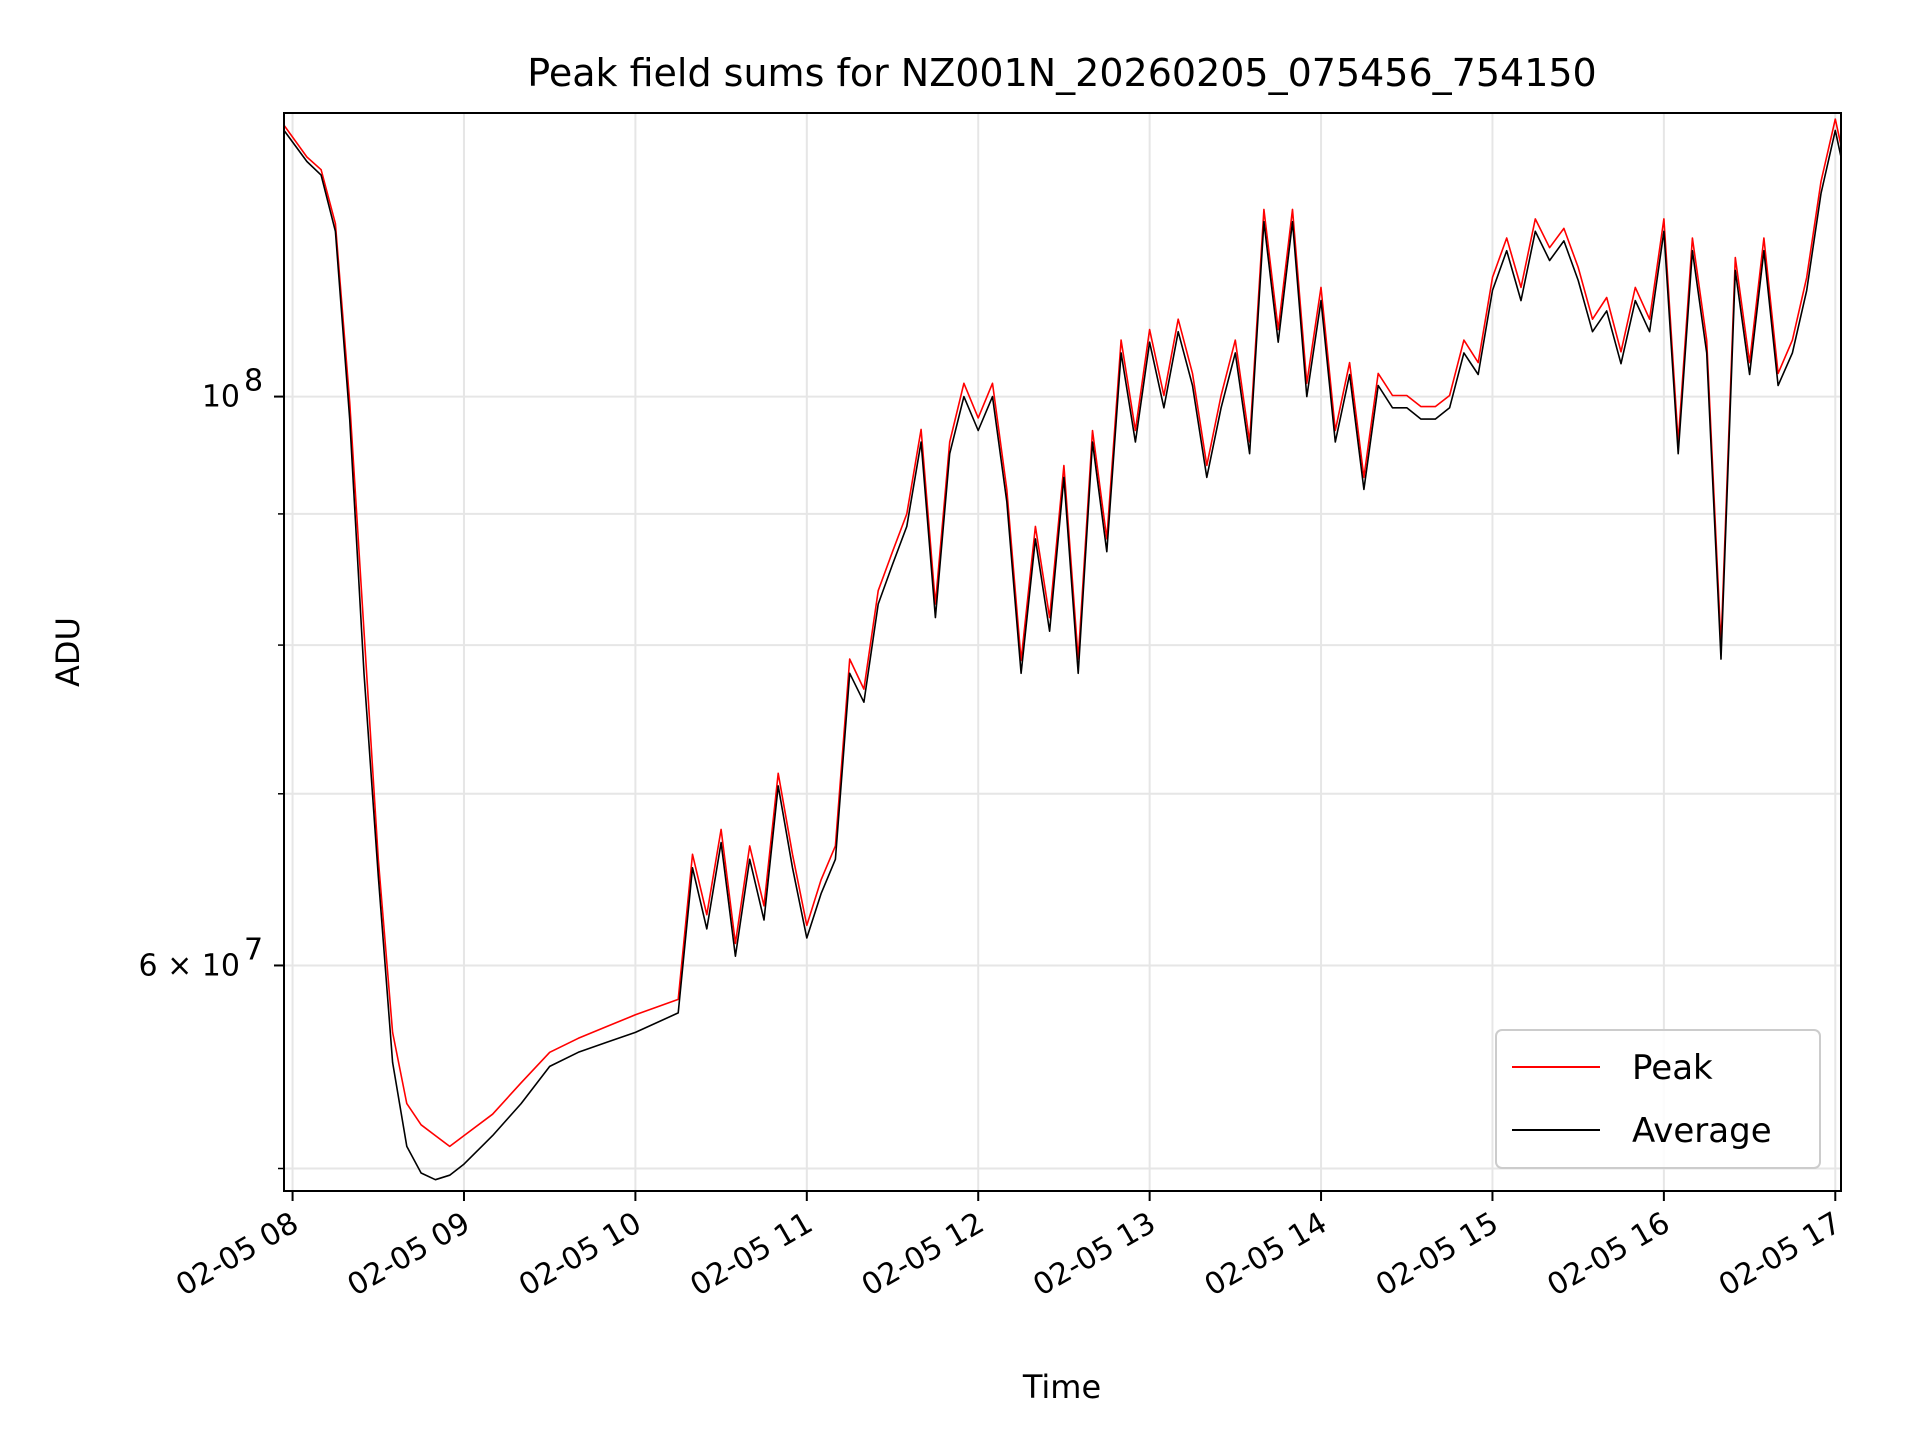  What do you see at coordinates (253, 381) in the screenshot?
I see `y-tick-exponent: 8` at bounding box center [253, 381].